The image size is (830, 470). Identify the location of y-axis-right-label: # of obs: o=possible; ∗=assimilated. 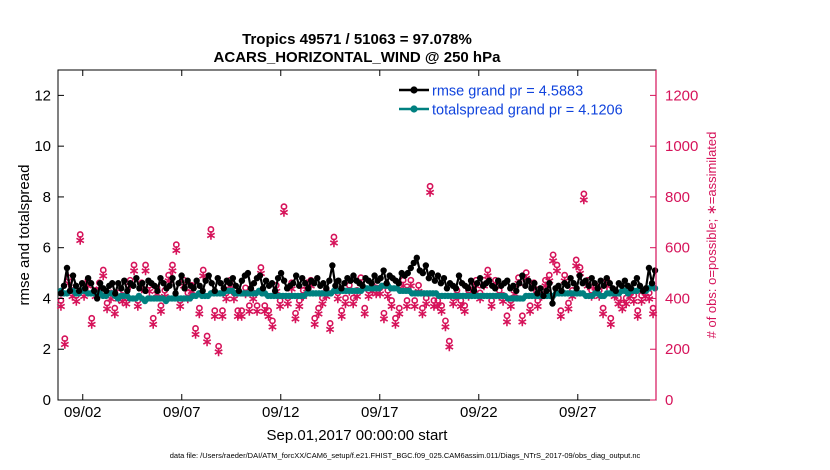
(711, 235).